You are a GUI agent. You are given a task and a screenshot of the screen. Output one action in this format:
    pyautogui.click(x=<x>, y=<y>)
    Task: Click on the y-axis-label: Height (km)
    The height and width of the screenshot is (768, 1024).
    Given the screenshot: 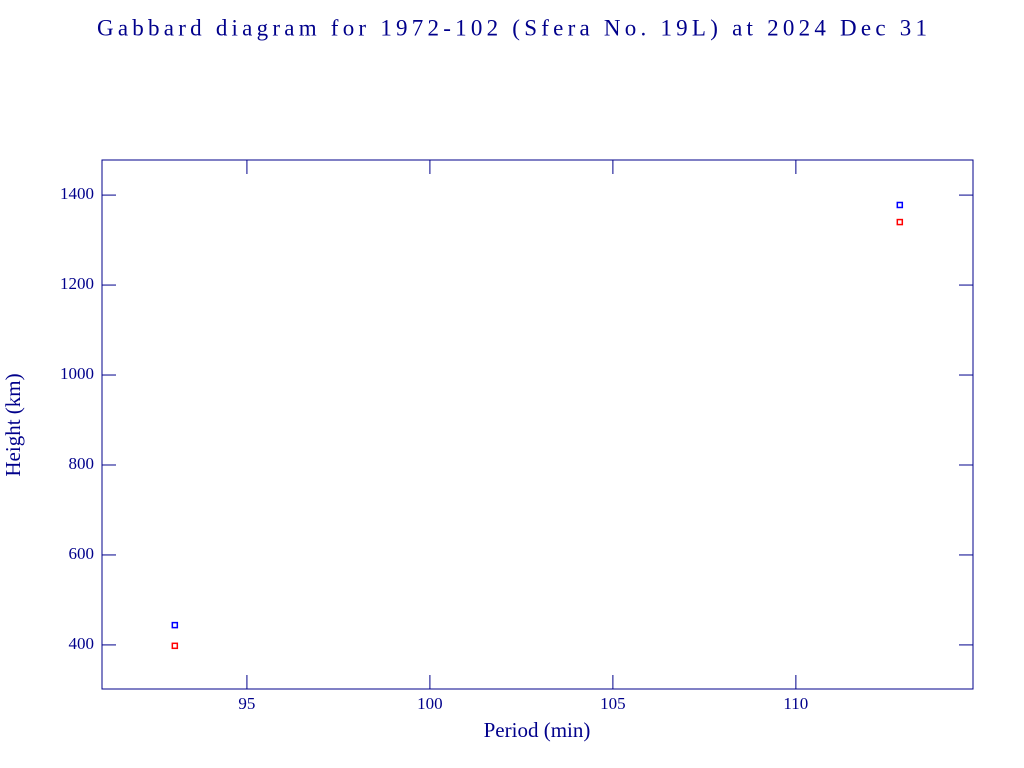 What is the action you would take?
    pyautogui.click(x=13, y=424)
    